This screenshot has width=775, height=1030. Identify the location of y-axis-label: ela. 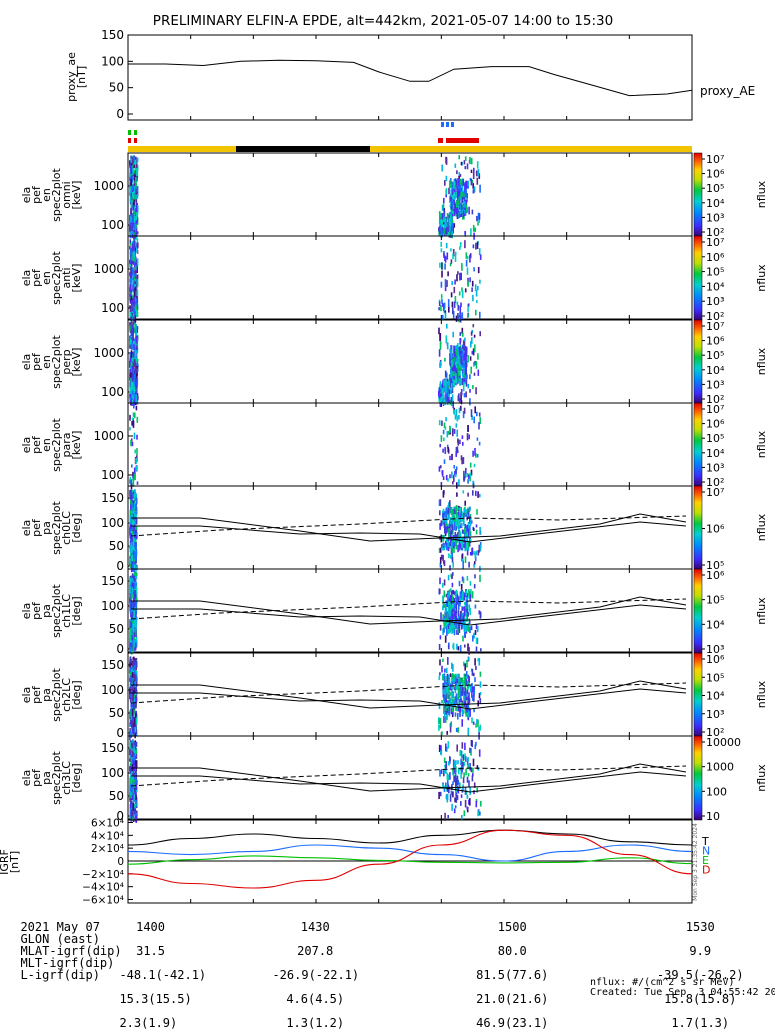
(26, 445).